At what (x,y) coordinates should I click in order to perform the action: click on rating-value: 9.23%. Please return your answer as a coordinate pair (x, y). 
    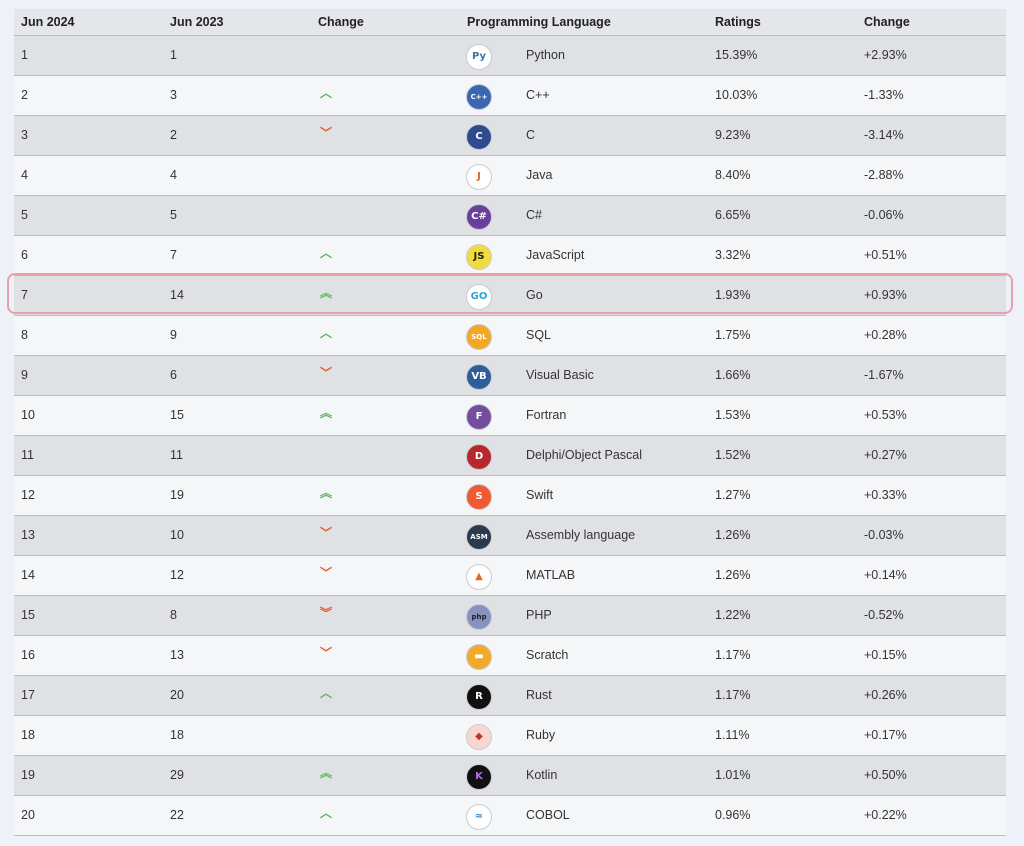
    Looking at the image, I should click on (733, 134).